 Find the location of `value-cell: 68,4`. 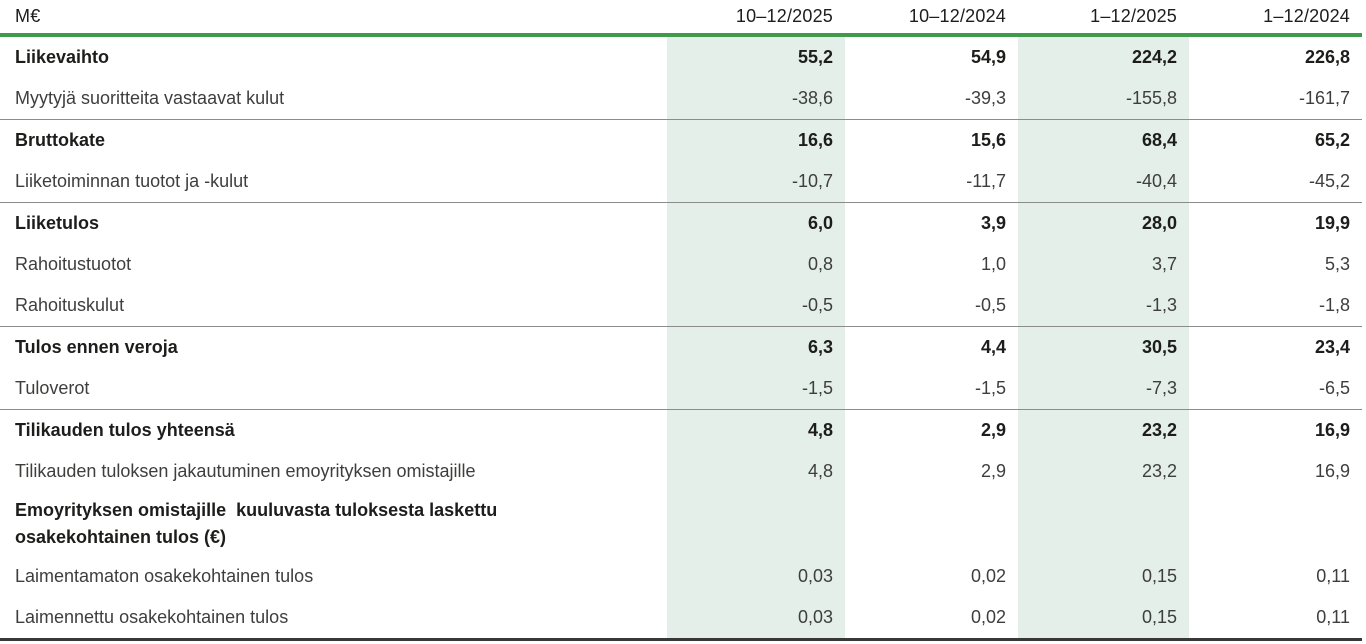

value-cell: 68,4 is located at coordinates (1103, 140).